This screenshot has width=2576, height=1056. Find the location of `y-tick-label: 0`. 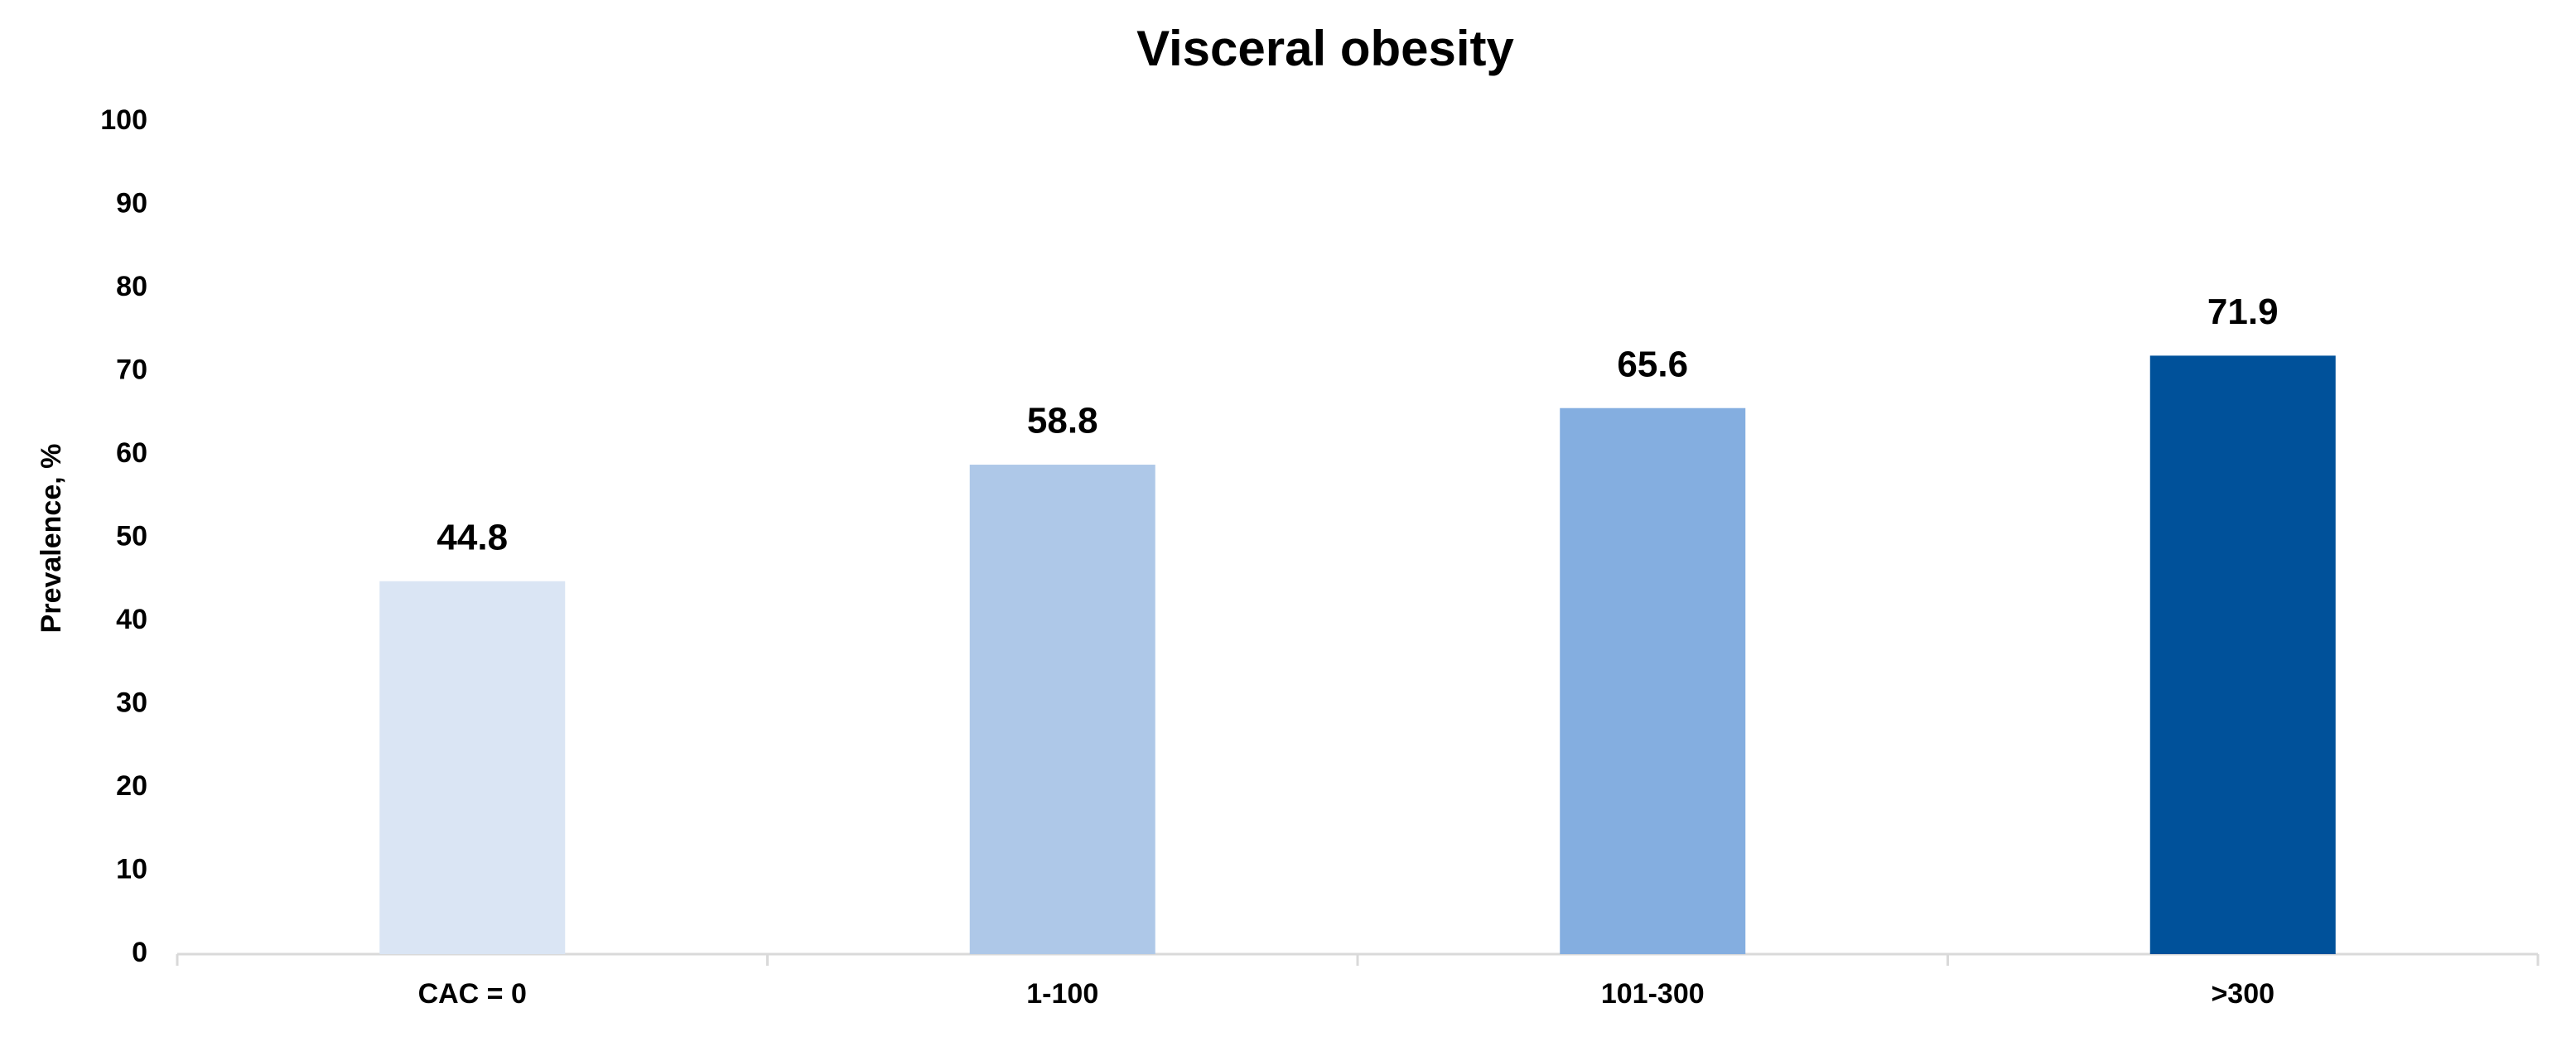

y-tick-label: 0 is located at coordinates (140, 952).